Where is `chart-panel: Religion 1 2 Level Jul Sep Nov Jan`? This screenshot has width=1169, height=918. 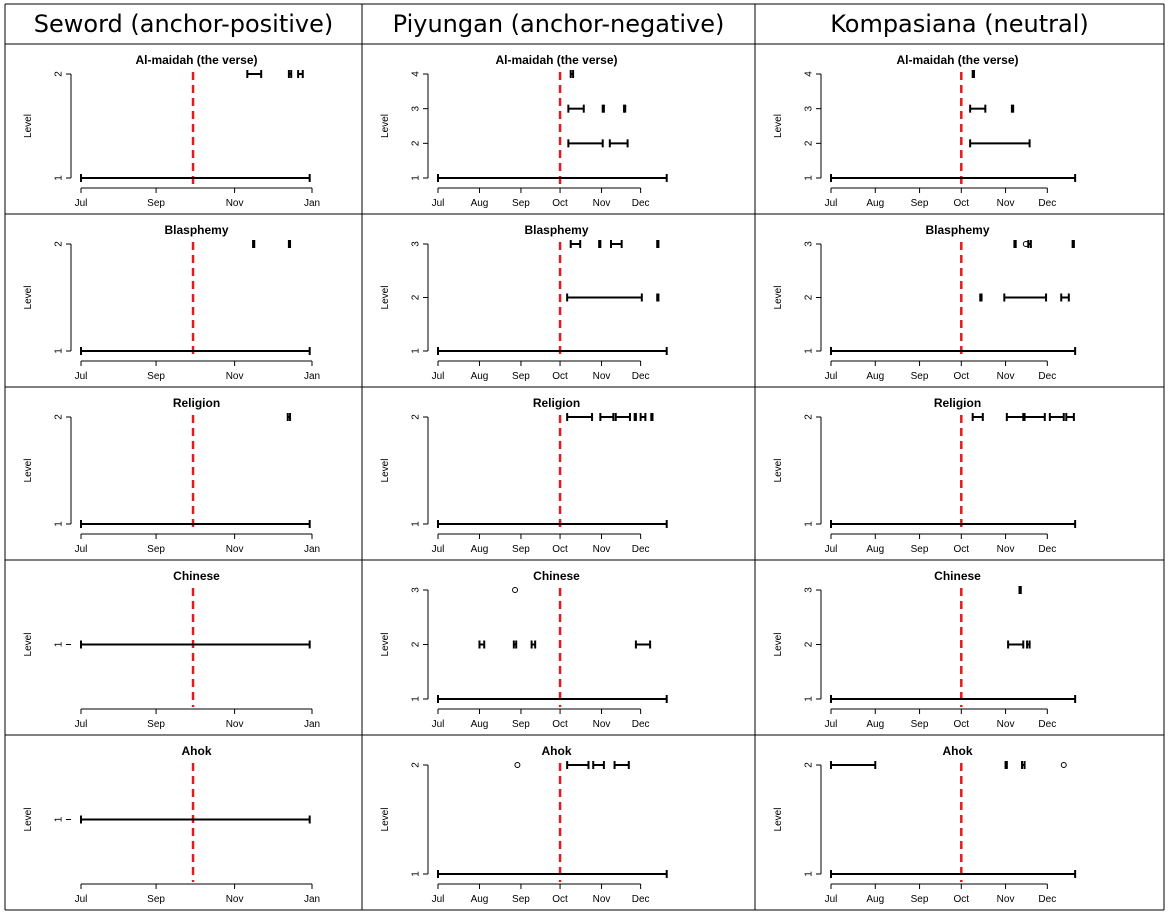 chart-panel: Religion 1 2 Level Jul Sep Nov Jan is located at coordinates (183, 473).